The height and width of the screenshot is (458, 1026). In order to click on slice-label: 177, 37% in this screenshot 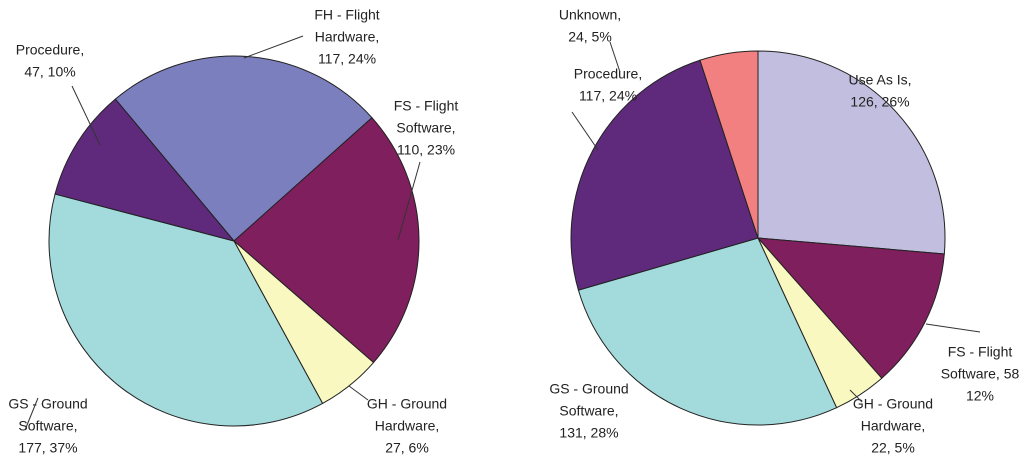, I will do `click(47, 448)`.